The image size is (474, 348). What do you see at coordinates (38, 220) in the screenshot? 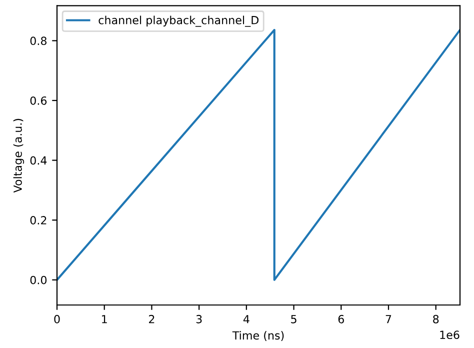
I see `y-tick-label: 0.2` at bounding box center [38, 220].